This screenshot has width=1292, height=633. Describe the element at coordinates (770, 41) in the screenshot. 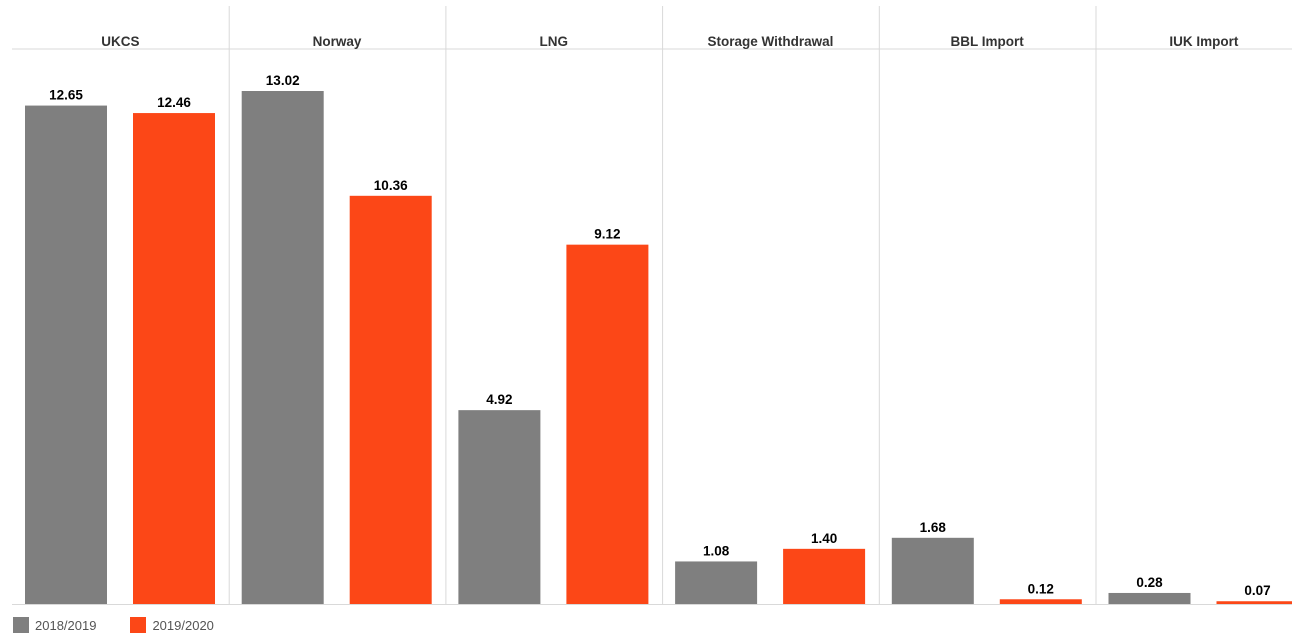

I see `category-label-storage-withdrawal: Storage Withdrawal` at that location.